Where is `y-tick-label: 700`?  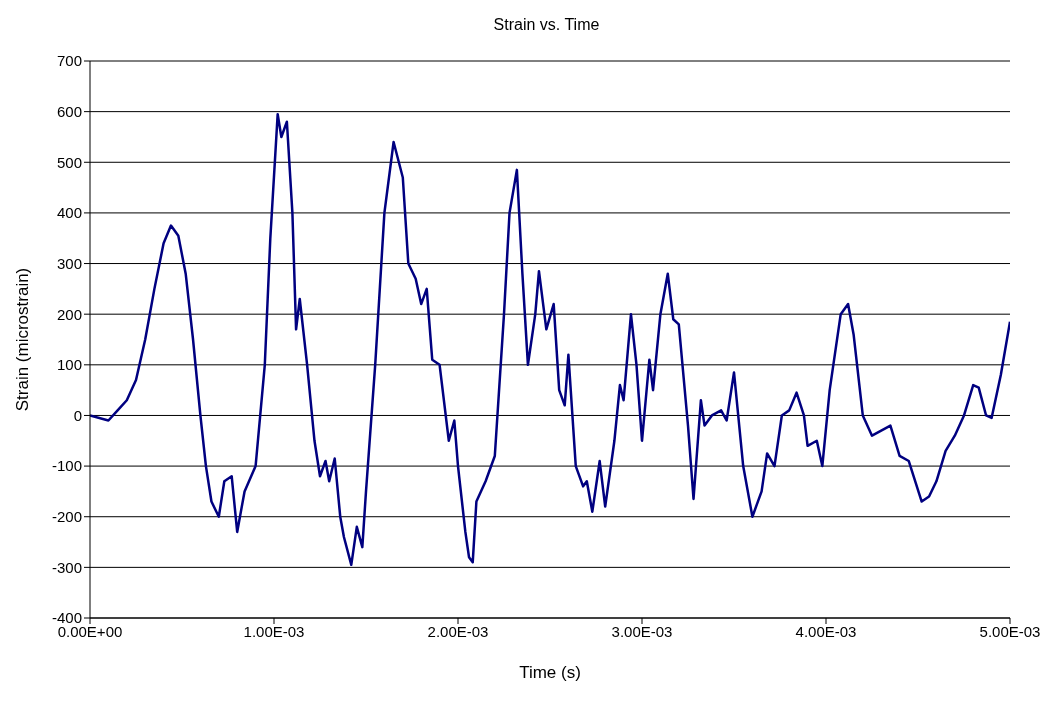
y-tick-label: 700 is located at coordinates (69, 61).